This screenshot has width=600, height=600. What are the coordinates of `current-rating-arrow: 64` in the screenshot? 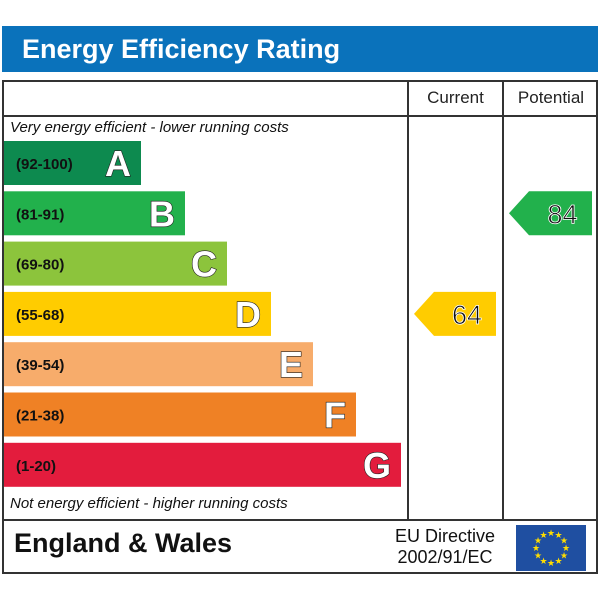 It's located at (455, 313).